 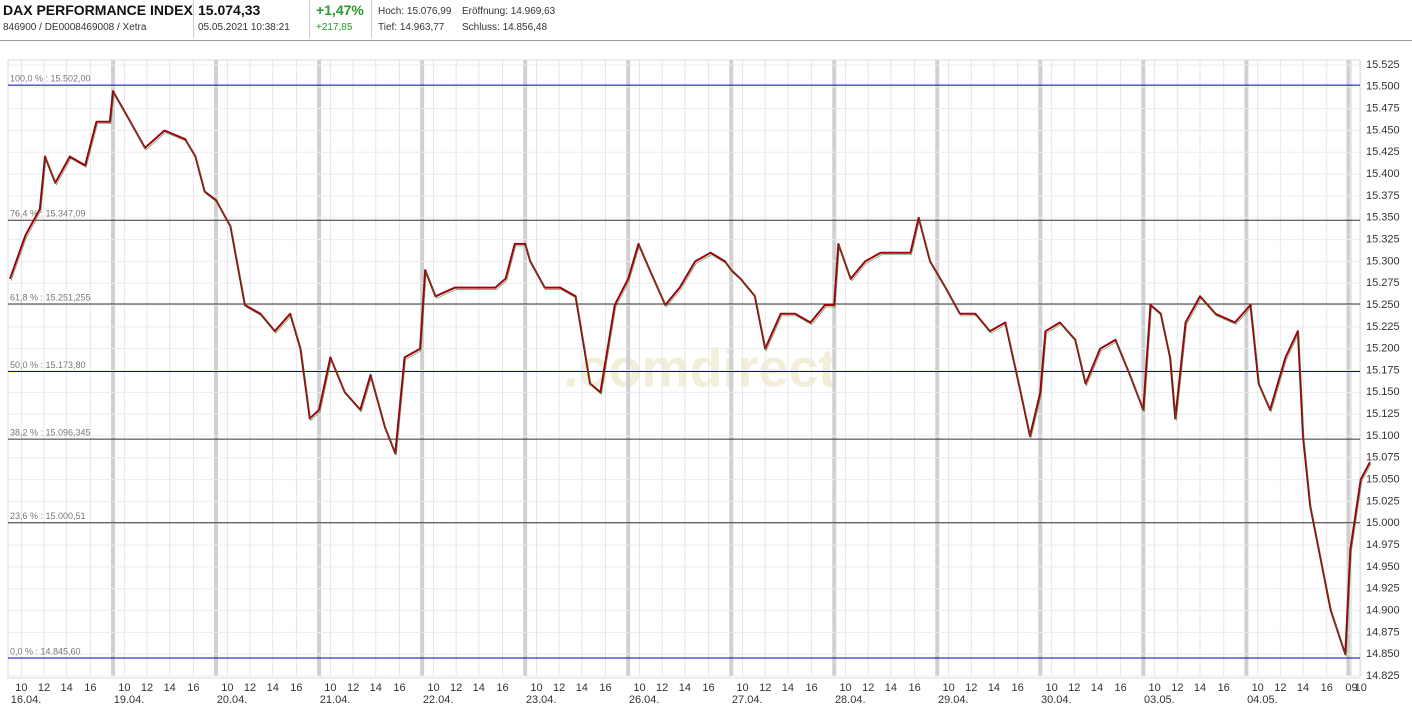 What do you see at coordinates (1351, 688) in the screenshot?
I see `x-tick-label: 09` at bounding box center [1351, 688].